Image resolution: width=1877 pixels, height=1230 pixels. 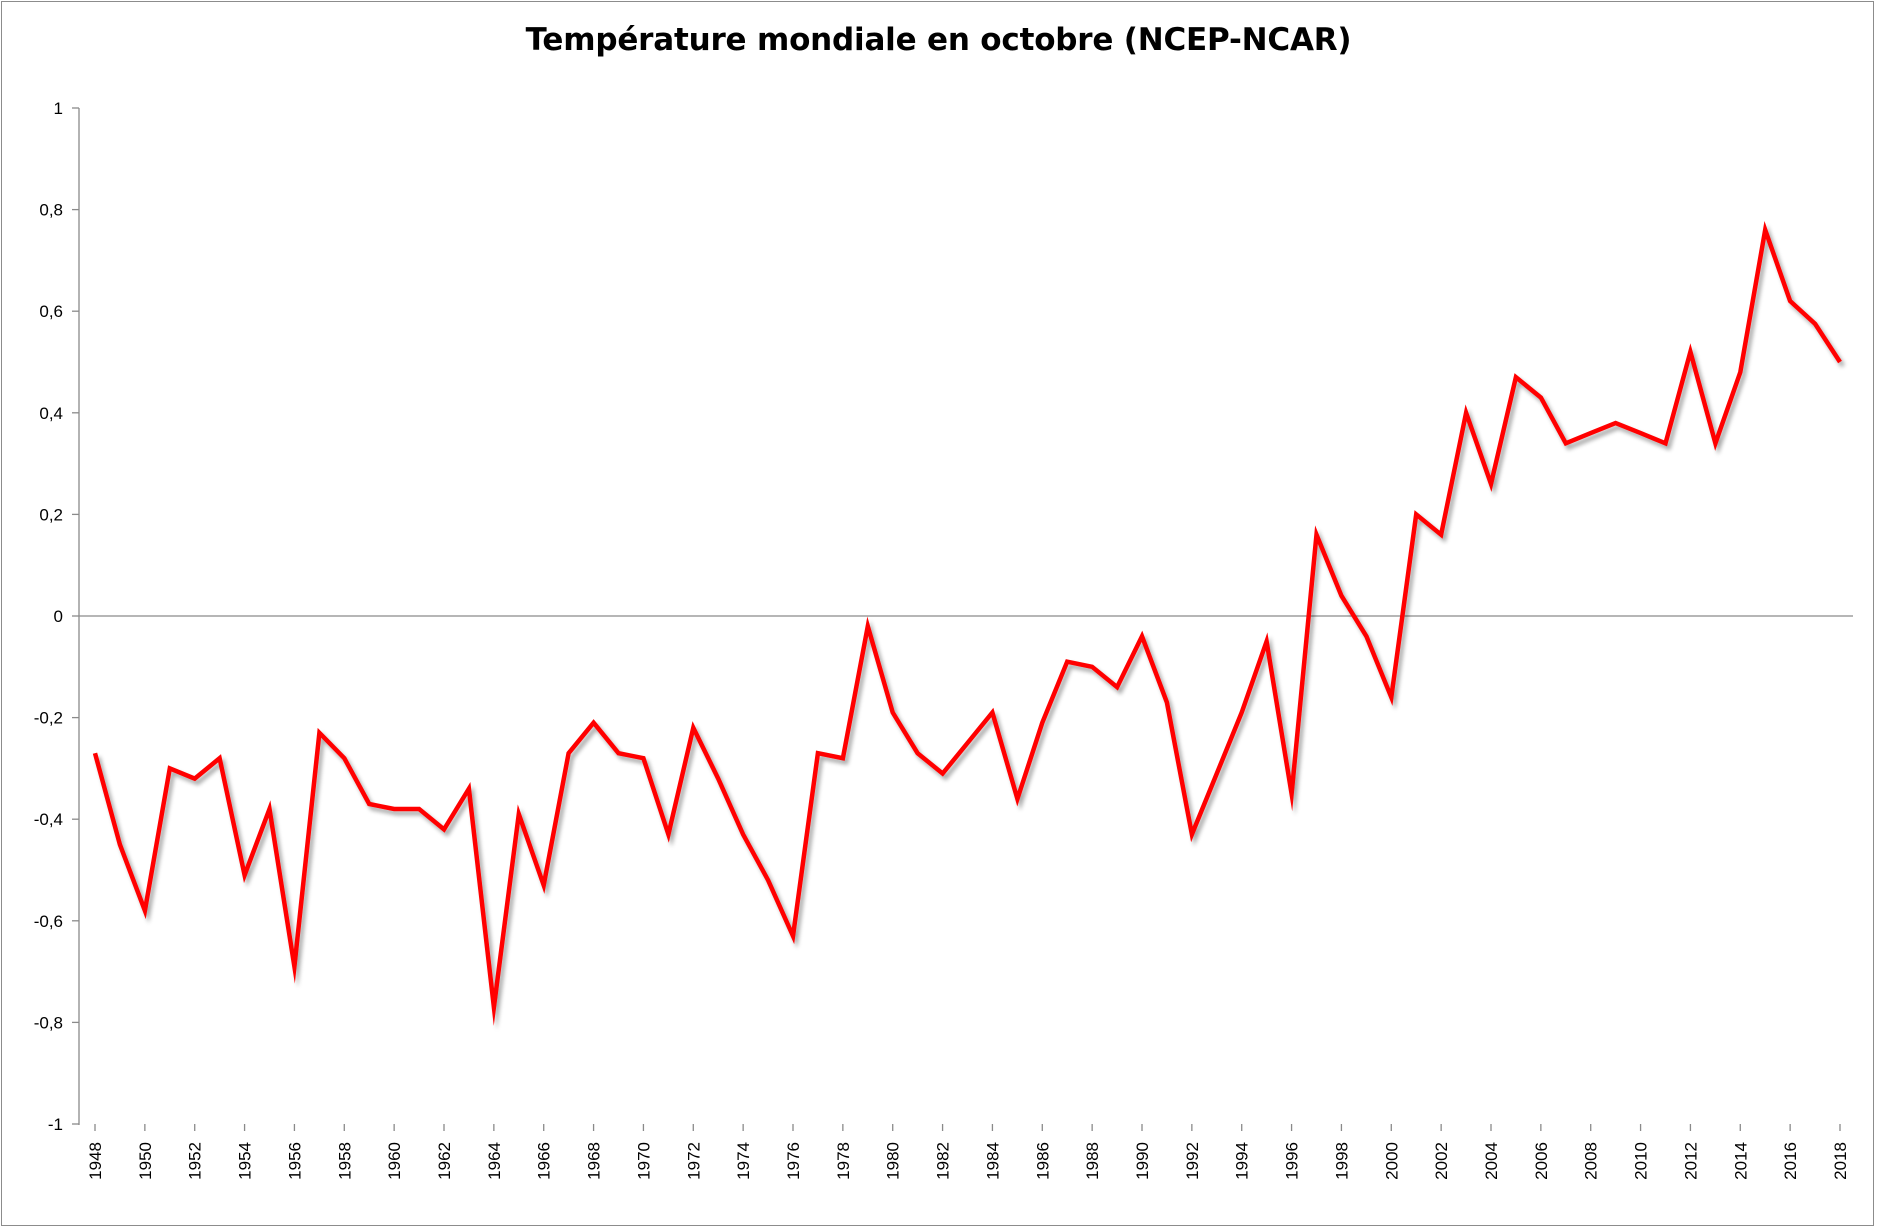 I want to click on x-tick-label: 1992, so click(x=1192, y=1161).